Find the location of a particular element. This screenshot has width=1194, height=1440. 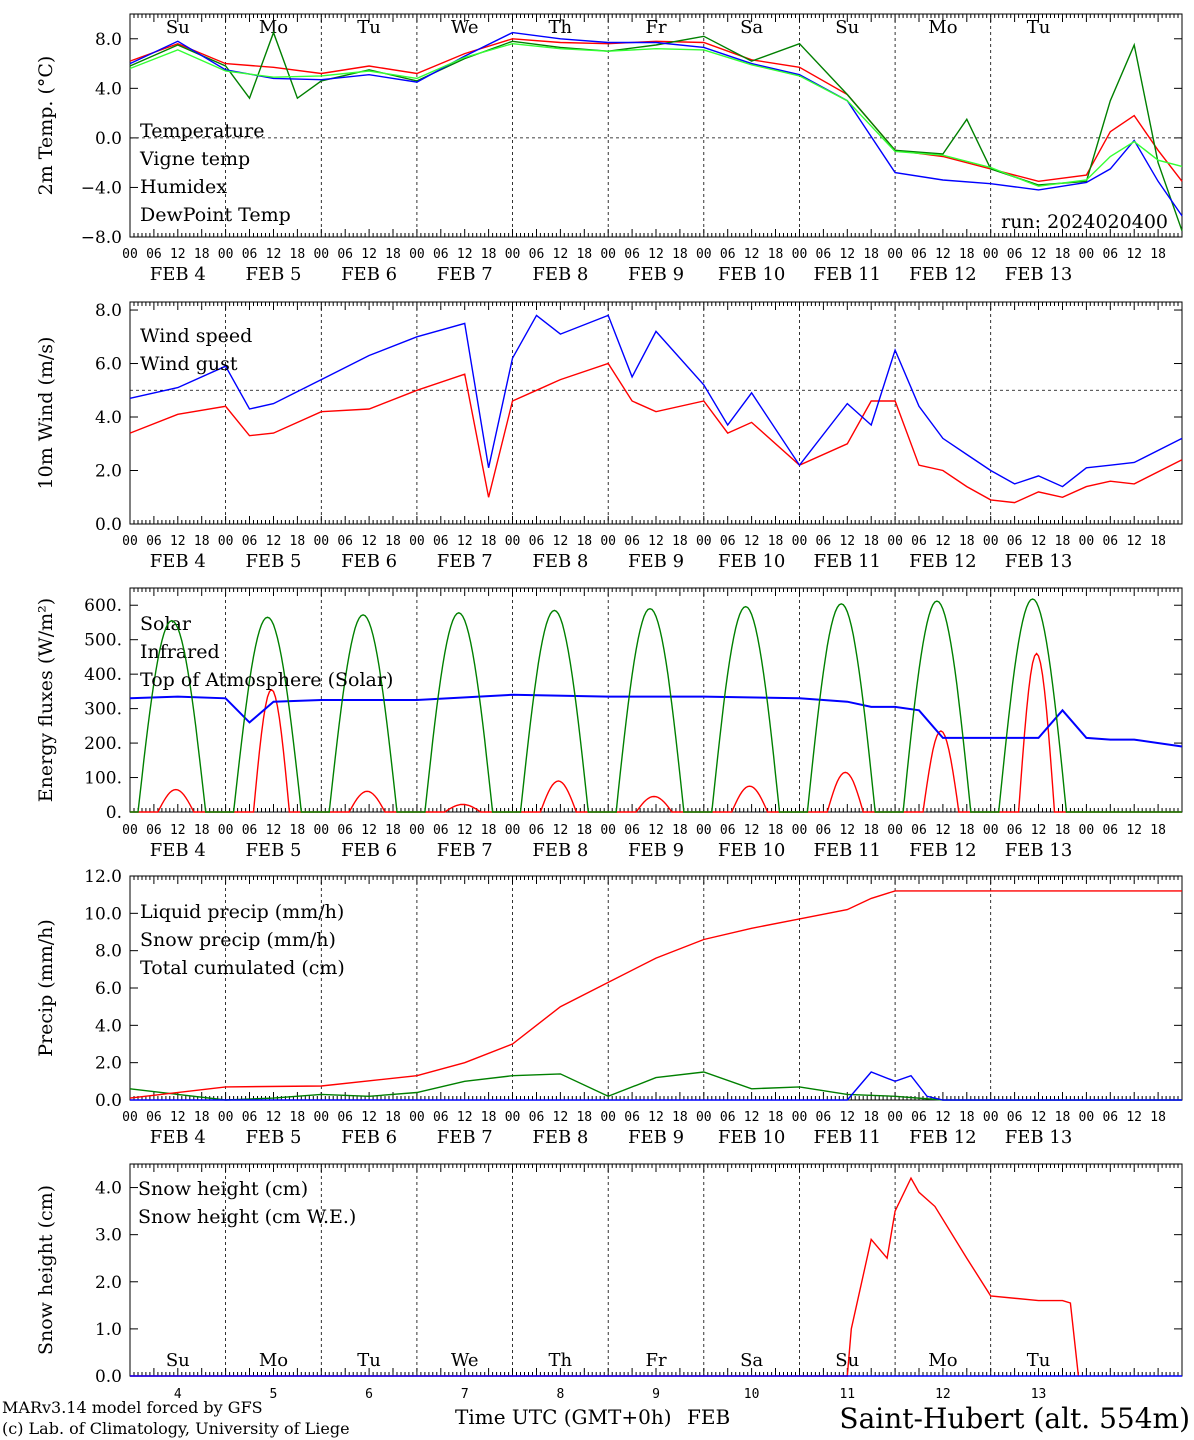

date-label: FEB 10 is located at coordinates (751, 274).